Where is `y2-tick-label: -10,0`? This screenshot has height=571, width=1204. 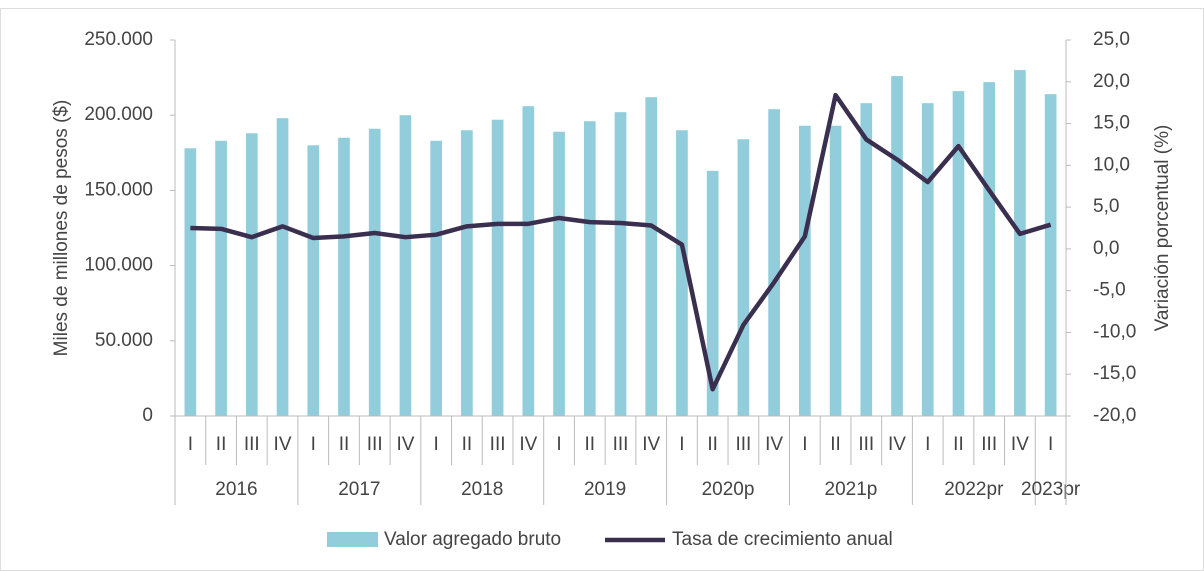
y2-tick-label: -10,0 is located at coordinates (1114, 331).